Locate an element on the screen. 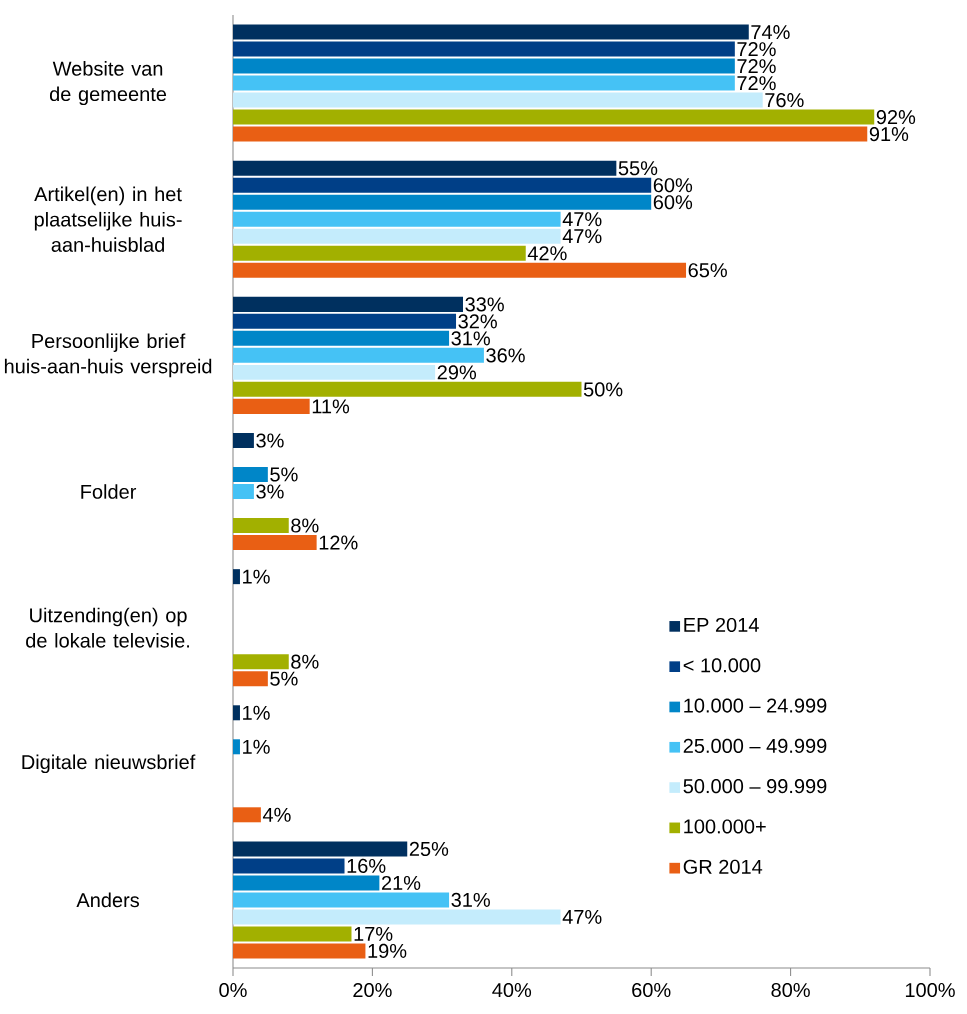 The image size is (967, 1014). x-tick-label: 0% is located at coordinates (233, 990).